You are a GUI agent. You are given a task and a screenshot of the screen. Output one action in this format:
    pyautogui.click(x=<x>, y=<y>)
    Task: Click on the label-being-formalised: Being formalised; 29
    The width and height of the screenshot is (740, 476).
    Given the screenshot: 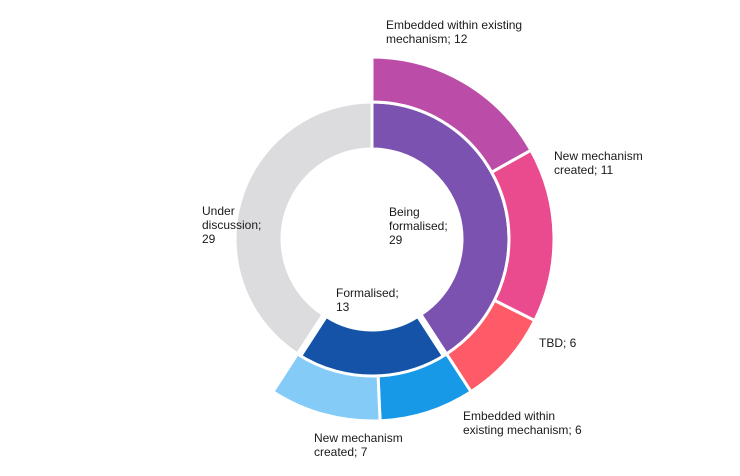 What is the action you would take?
    pyautogui.click(x=418, y=226)
    